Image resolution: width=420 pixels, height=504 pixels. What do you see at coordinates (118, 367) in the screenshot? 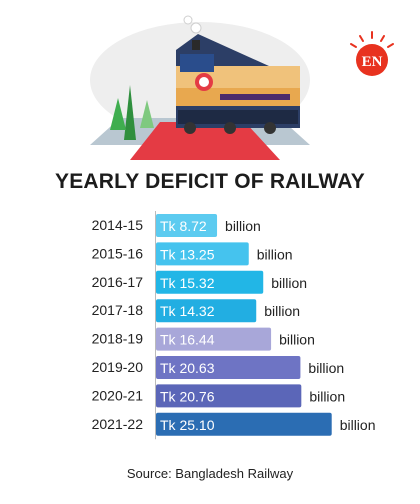
I see `category-label-2019-20: 2019-20` at bounding box center [118, 367].